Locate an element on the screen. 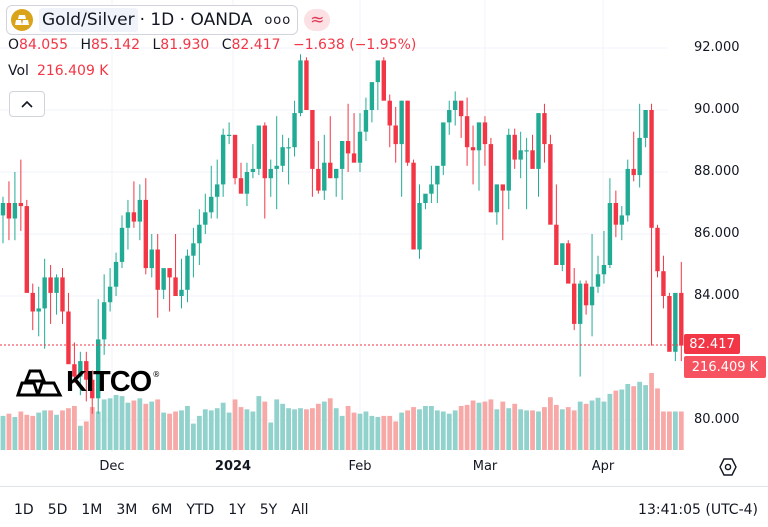  volume-value: 216.409 K is located at coordinates (72, 71).